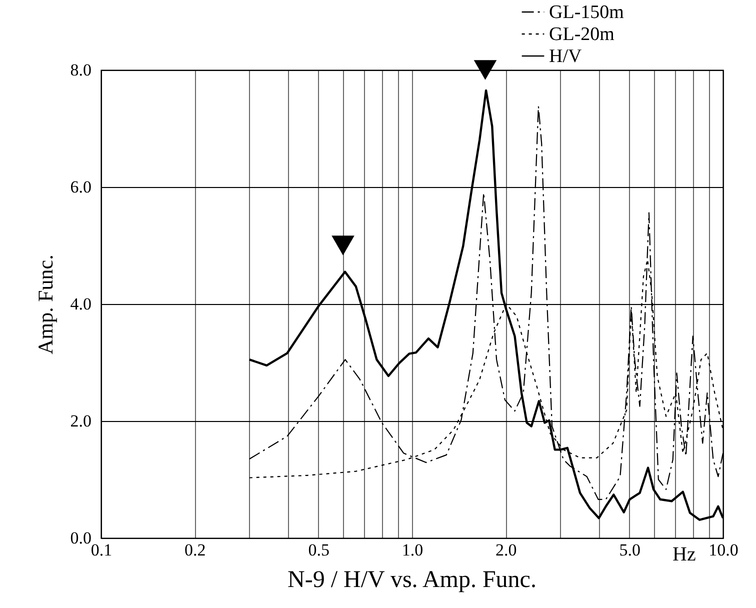 This screenshot has width=756, height=608. I want to click on x-tick-label: 0.2, so click(195, 550).